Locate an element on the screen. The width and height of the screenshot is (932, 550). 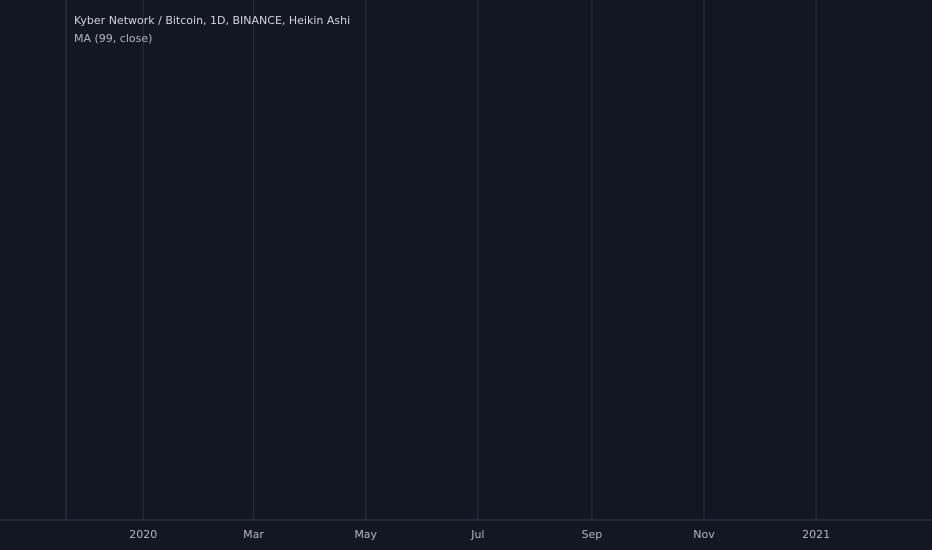
time-axis-panel is located at coordinates (466, 535).